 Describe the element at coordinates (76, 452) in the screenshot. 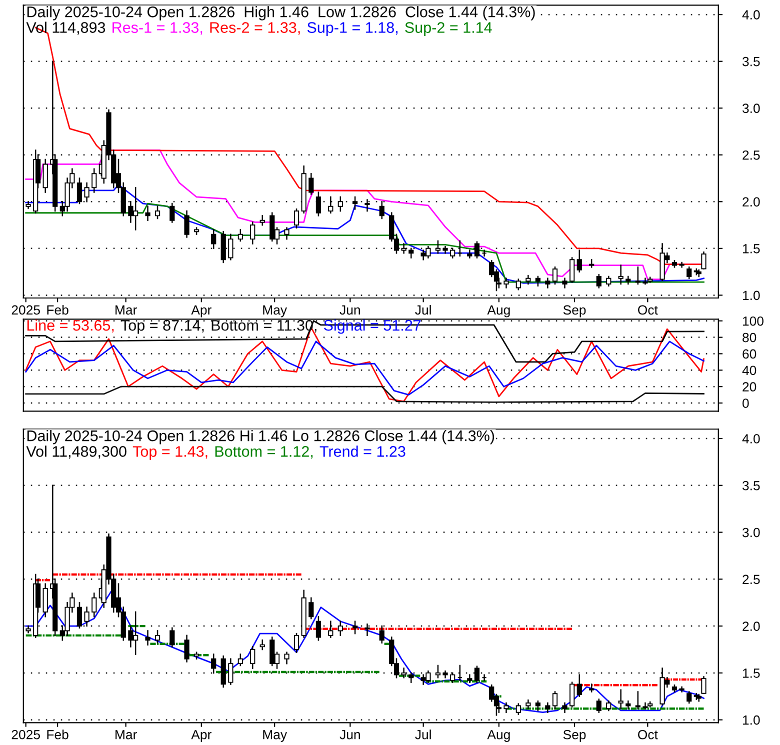

I see `text: Vol 11,489,300` at that location.